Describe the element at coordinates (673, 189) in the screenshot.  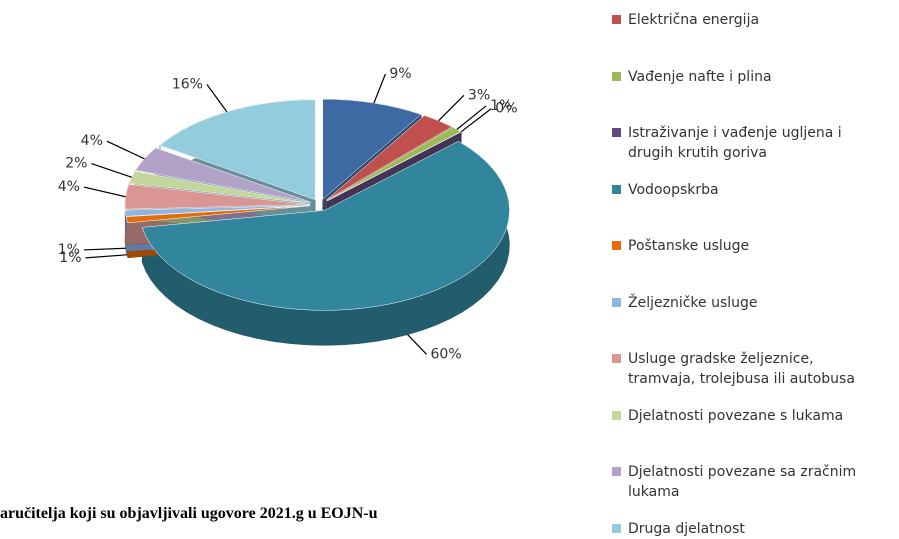
I see `legend-label: Vodoopskrba` at that location.